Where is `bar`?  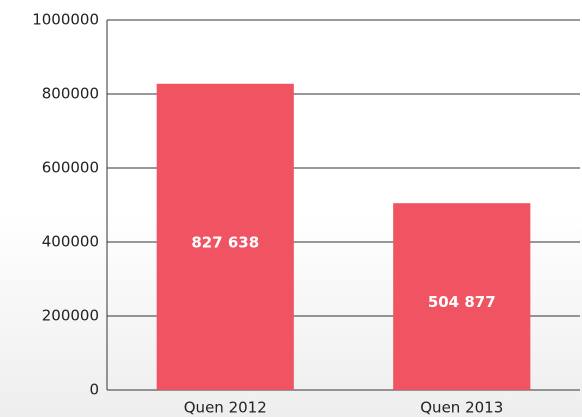
bar is located at coordinates (462, 296).